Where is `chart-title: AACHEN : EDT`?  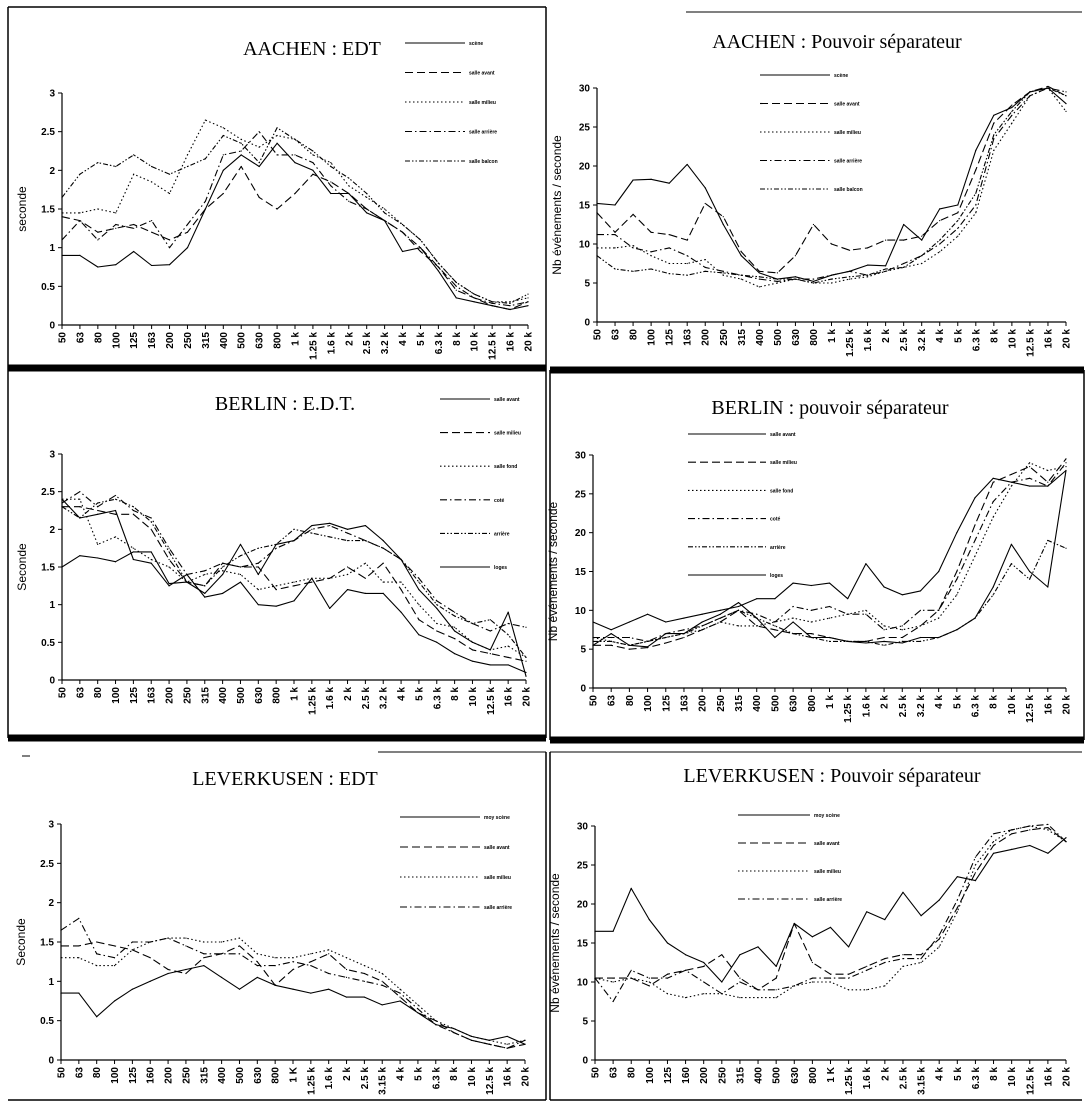 chart-title: AACHEN : EDT is located at coordinates (312, 49).